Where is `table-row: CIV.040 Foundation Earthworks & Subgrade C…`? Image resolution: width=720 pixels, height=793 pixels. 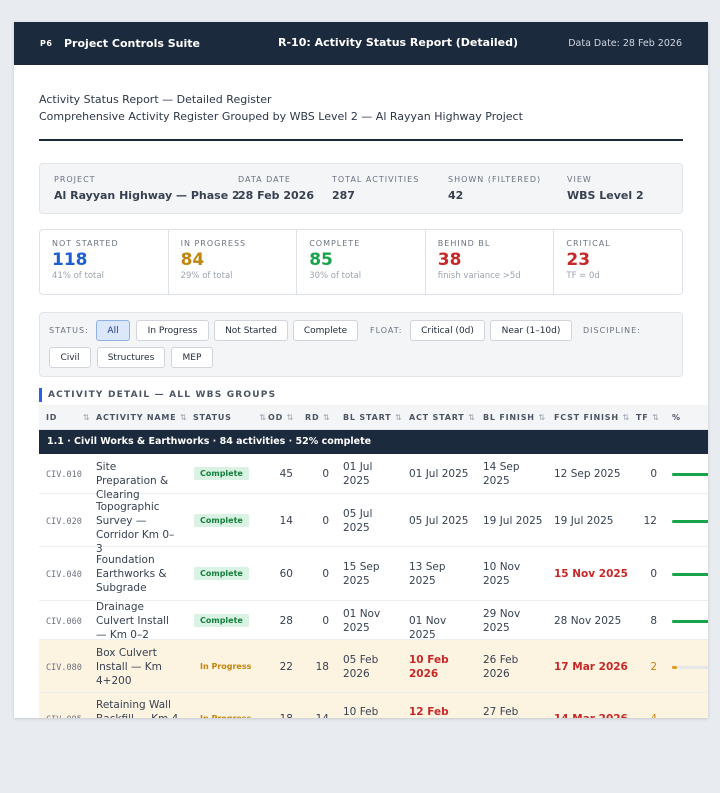 table-row: CIV.040 Foundation Earthworks & Subgrade C… is located at coordinates (373, 574).